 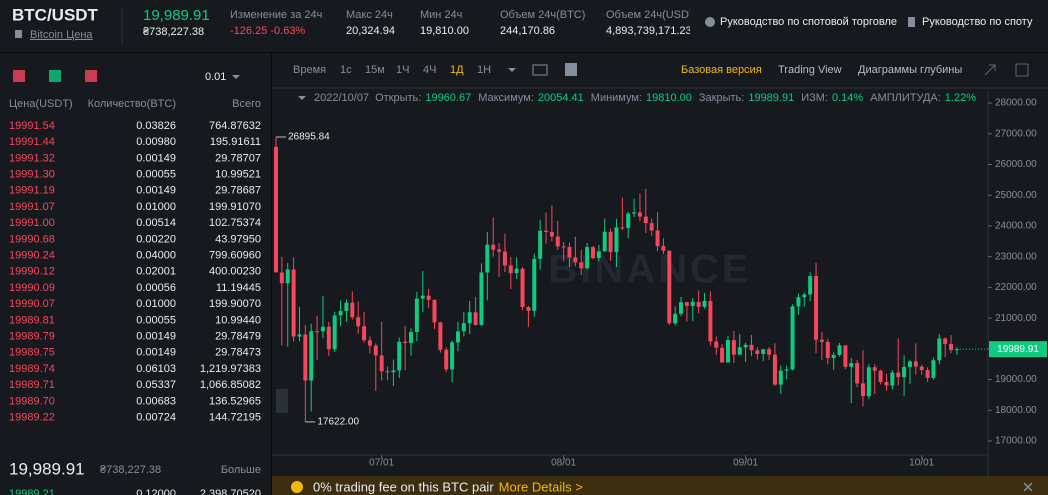 What do you see at coordinates (47, 468) in the screenshot?
I see `book-last-price: 19,989.91` at bounding box center [47, 468].